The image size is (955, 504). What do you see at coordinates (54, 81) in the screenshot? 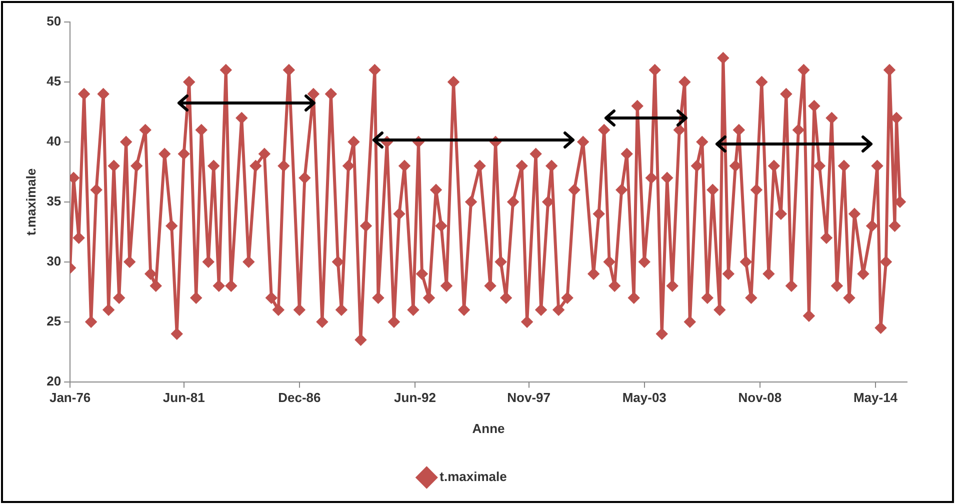
I see `y-tick-label: 45` at bounding box center [54, 81].